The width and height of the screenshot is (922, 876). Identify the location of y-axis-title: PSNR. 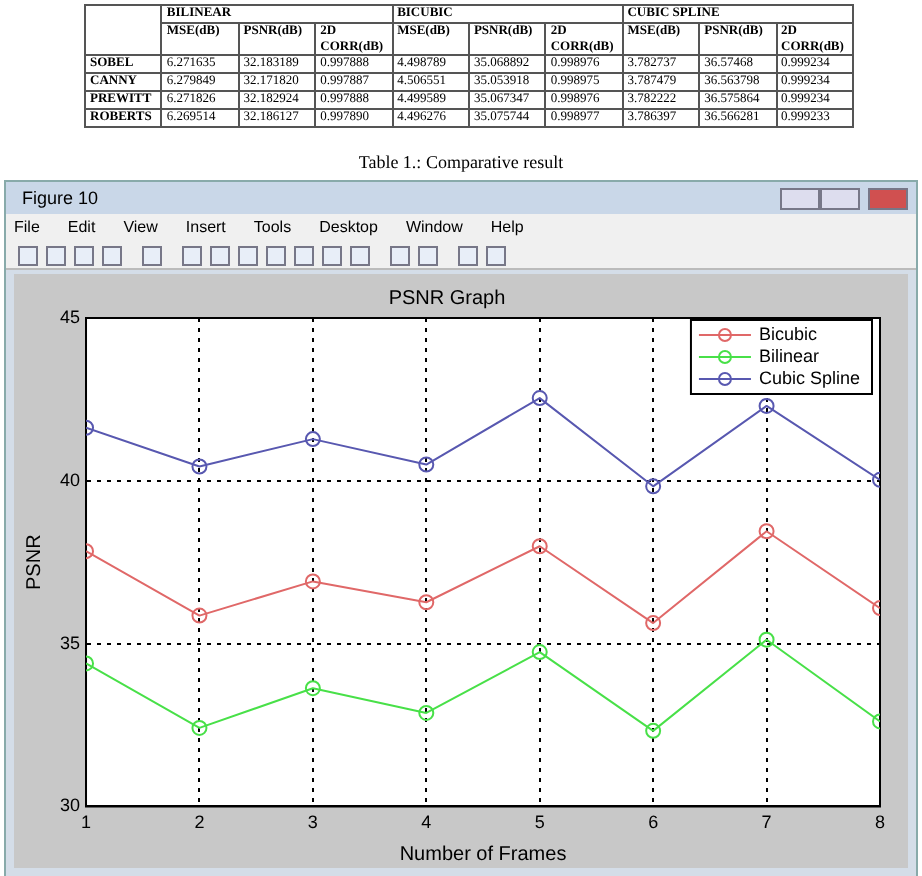
(34, 562).